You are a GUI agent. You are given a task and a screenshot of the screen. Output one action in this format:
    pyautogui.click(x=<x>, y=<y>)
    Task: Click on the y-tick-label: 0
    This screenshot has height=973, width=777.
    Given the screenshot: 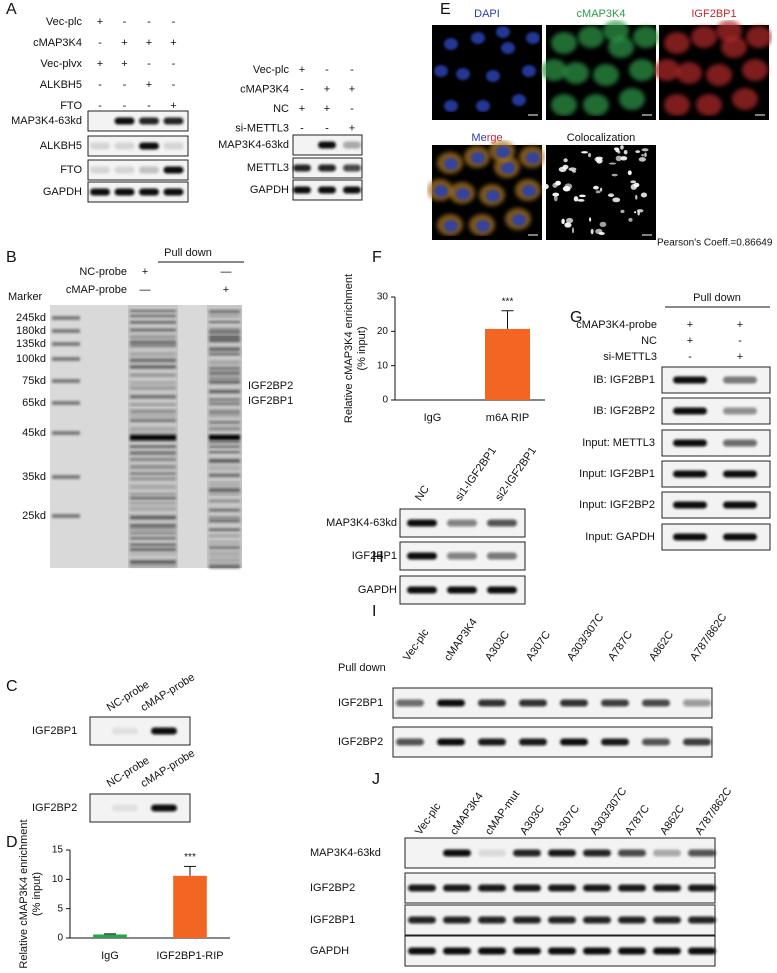 What is the action you would take?
    pyautogui.click(x=385, y=400)
    